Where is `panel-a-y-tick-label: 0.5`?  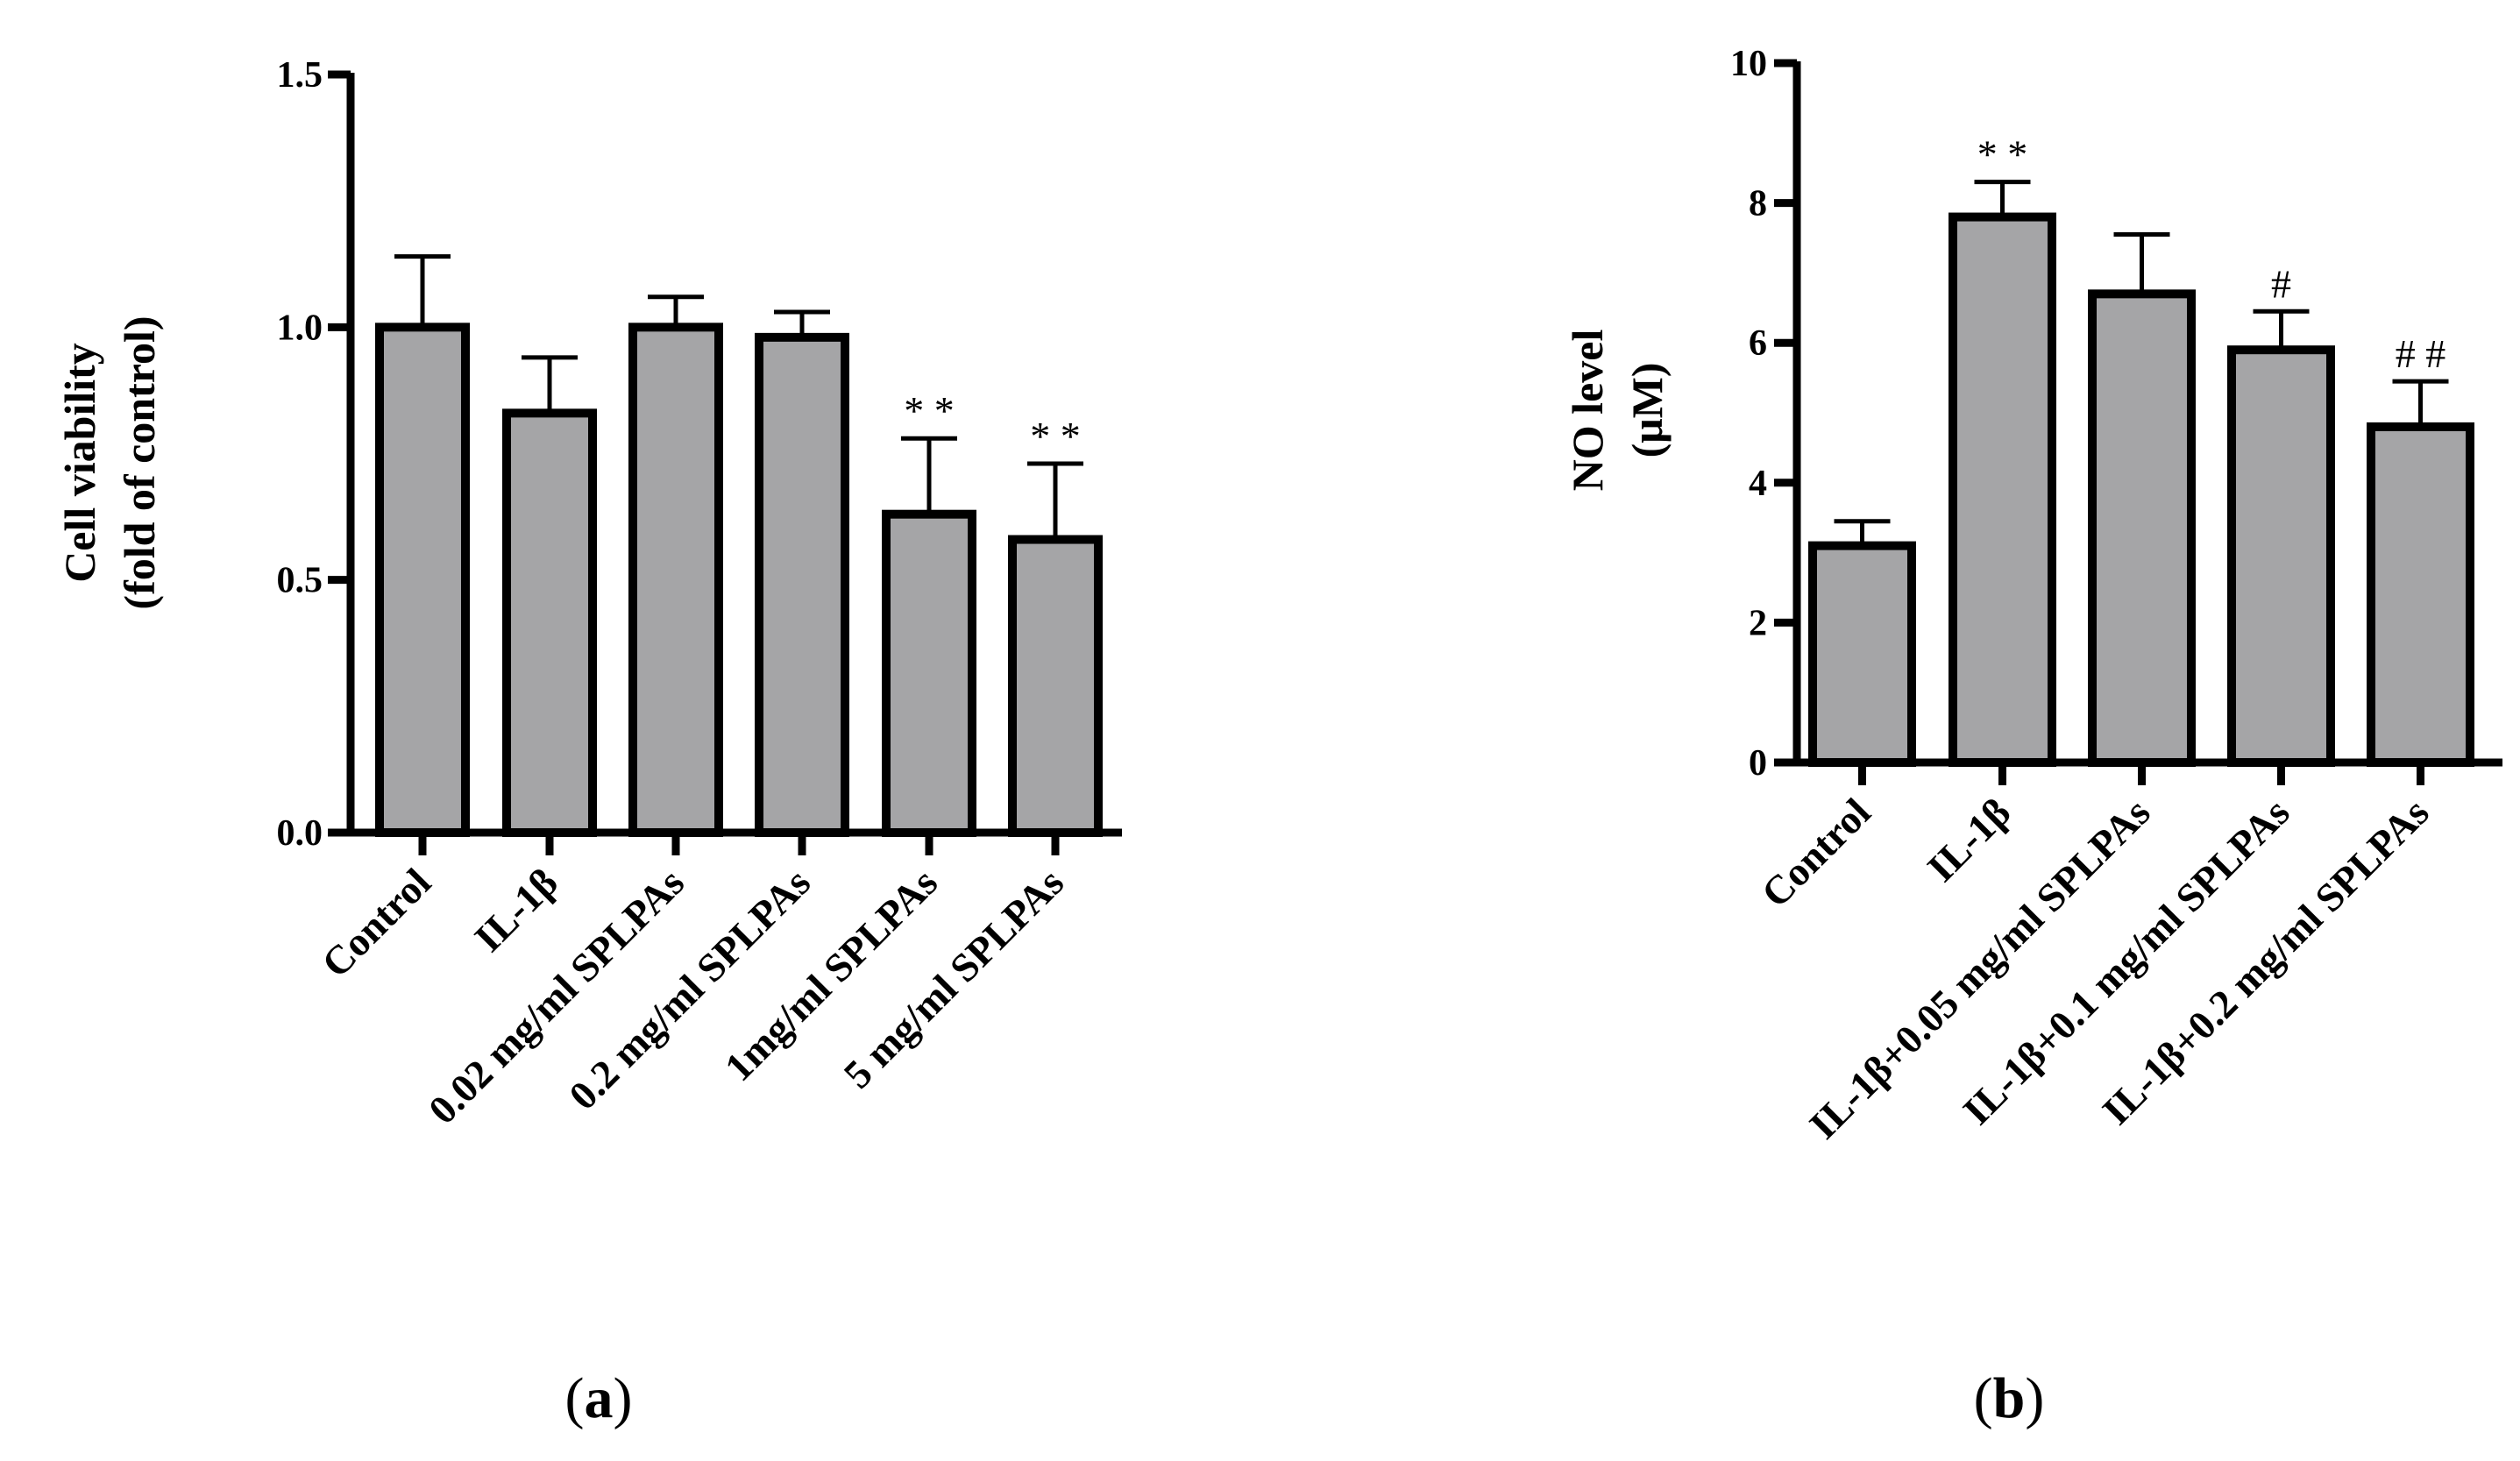
panel-a-y-tick-label: 0.5 is located at coordinates (300, 581).